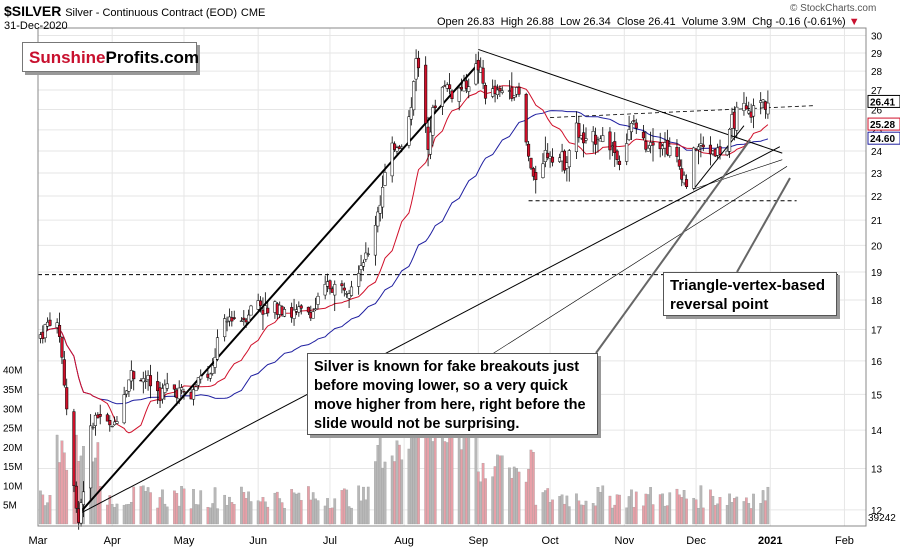 Image resolution: width=900 pixels, height=550 pixels. Describe the element at coordinates (12, 467) in the screenshot. I see `volume-tick-label: 15M` at that location.